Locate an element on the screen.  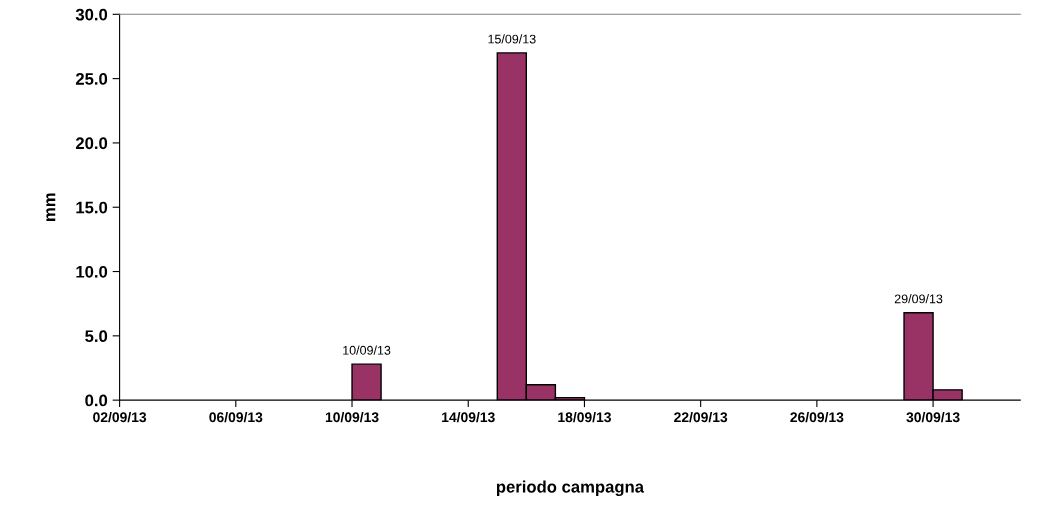
y-tick-label: 0.0 is located at coordinates (96, 400).